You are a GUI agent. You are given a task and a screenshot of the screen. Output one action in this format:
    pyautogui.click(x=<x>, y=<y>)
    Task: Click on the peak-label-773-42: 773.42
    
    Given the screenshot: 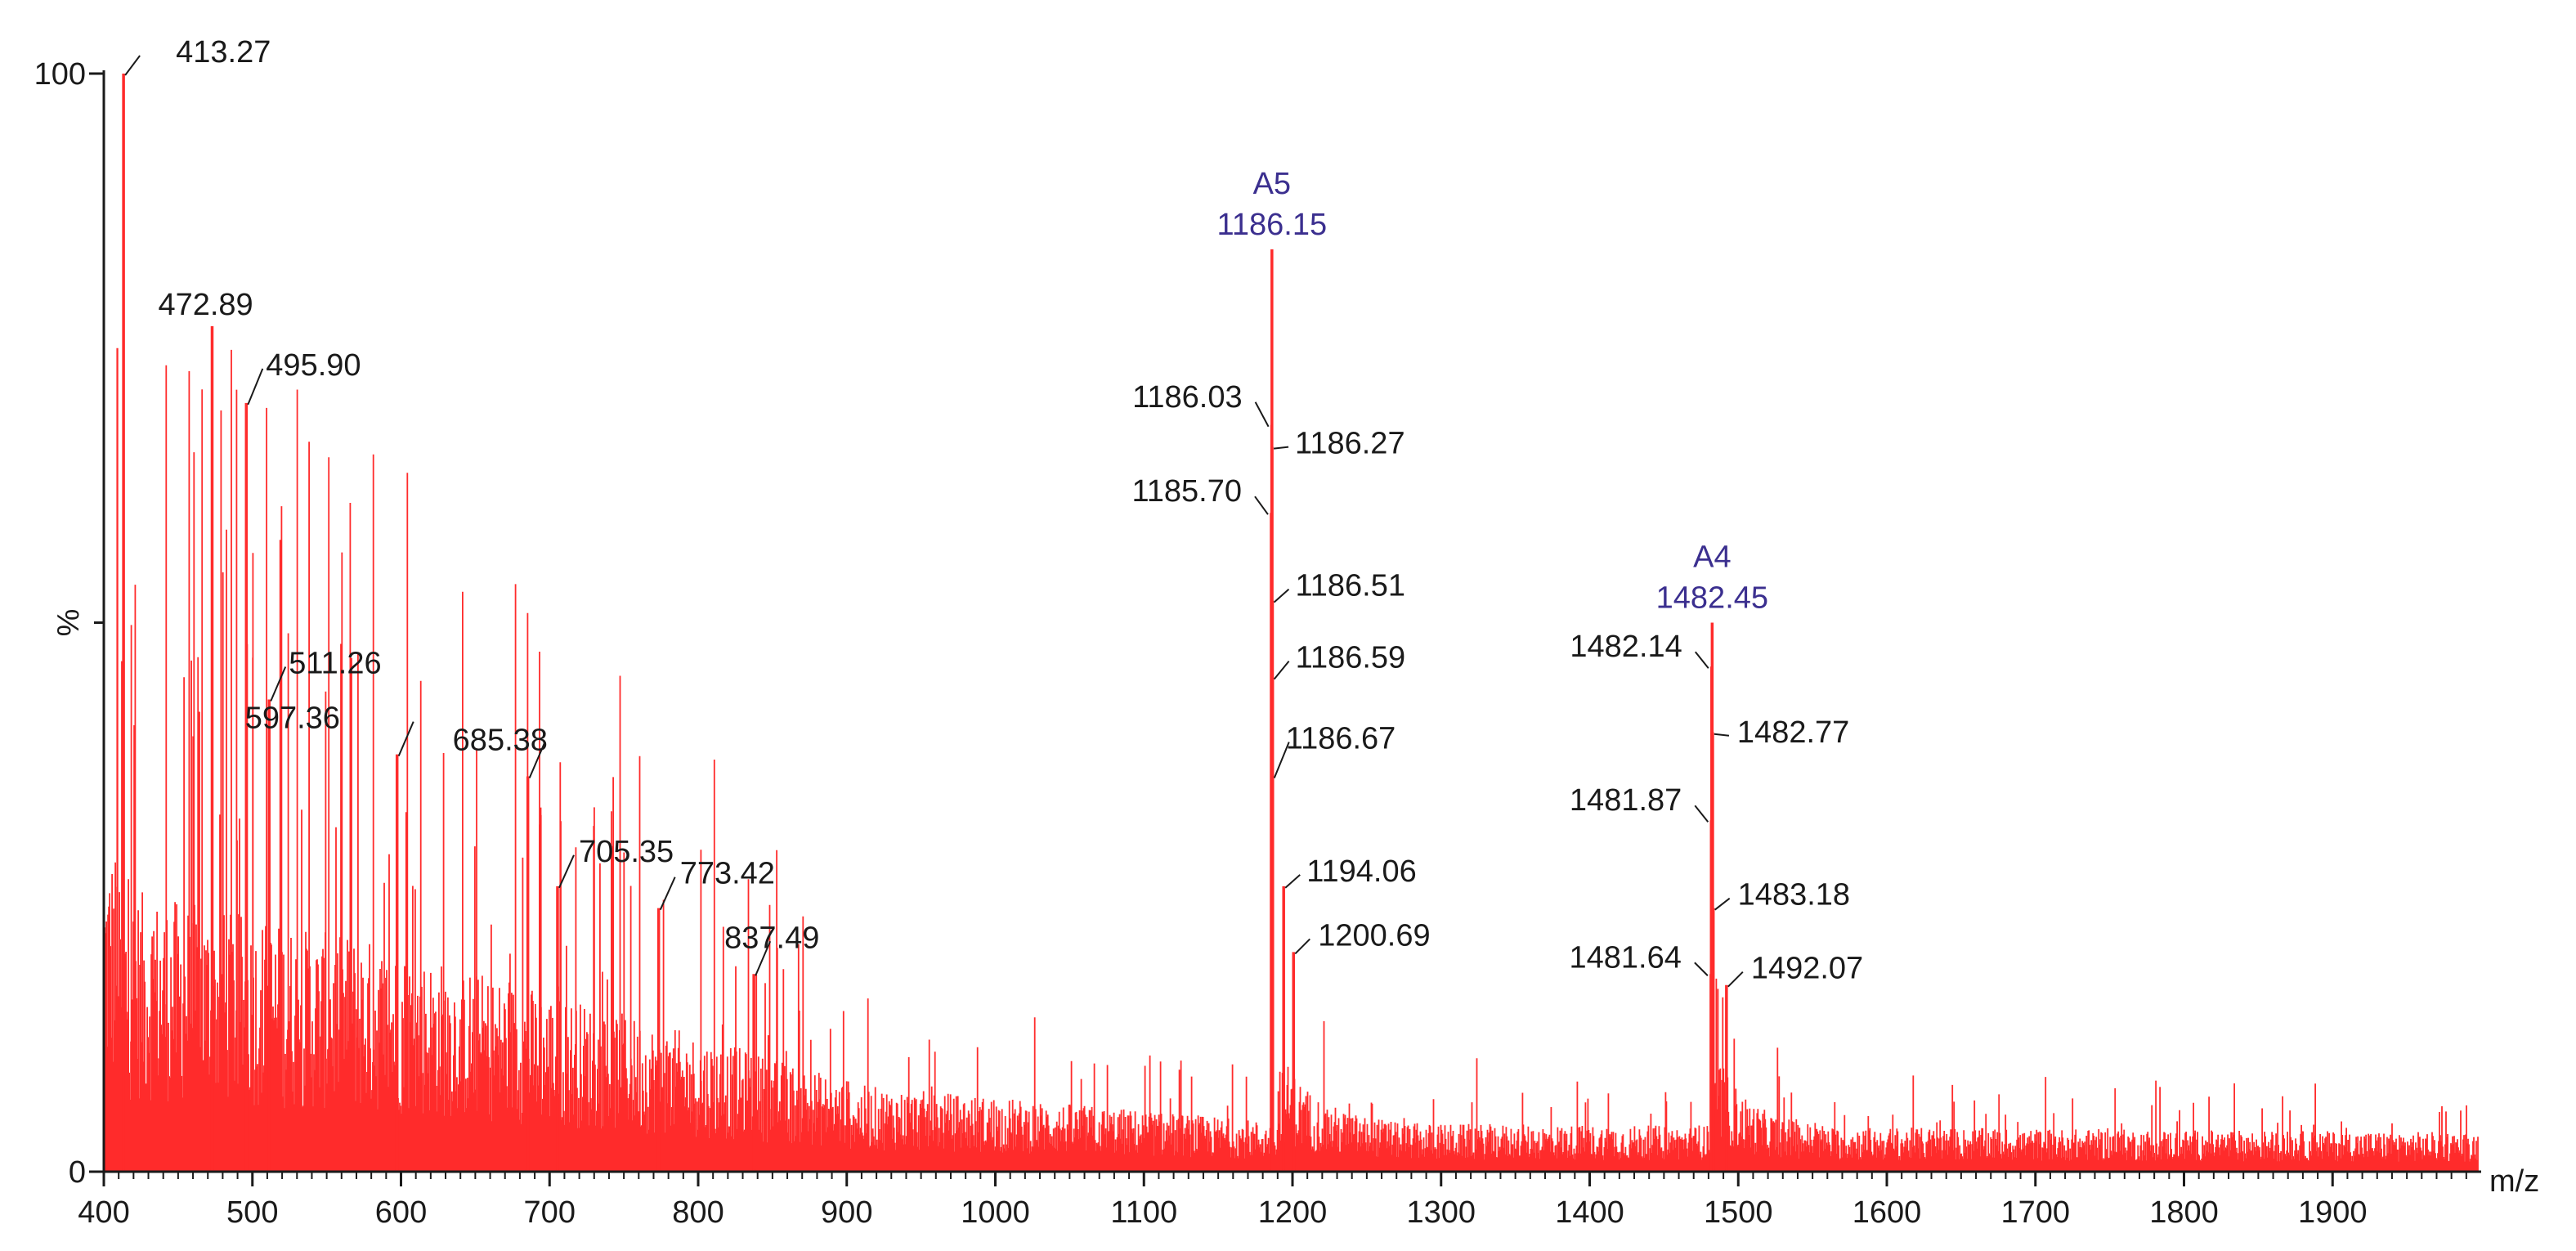 What is the action you would take?
    pyautogui.click(x=727, y=874)
    